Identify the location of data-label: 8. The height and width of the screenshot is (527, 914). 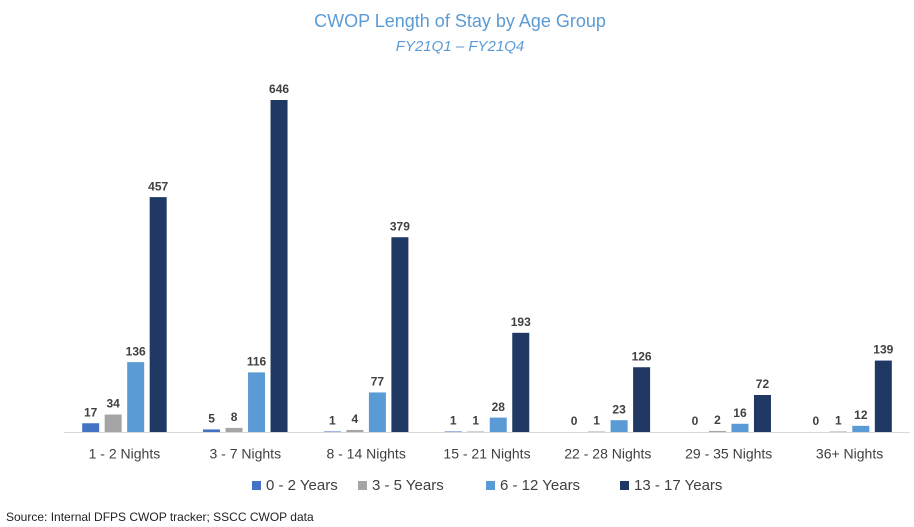
(234, 417).